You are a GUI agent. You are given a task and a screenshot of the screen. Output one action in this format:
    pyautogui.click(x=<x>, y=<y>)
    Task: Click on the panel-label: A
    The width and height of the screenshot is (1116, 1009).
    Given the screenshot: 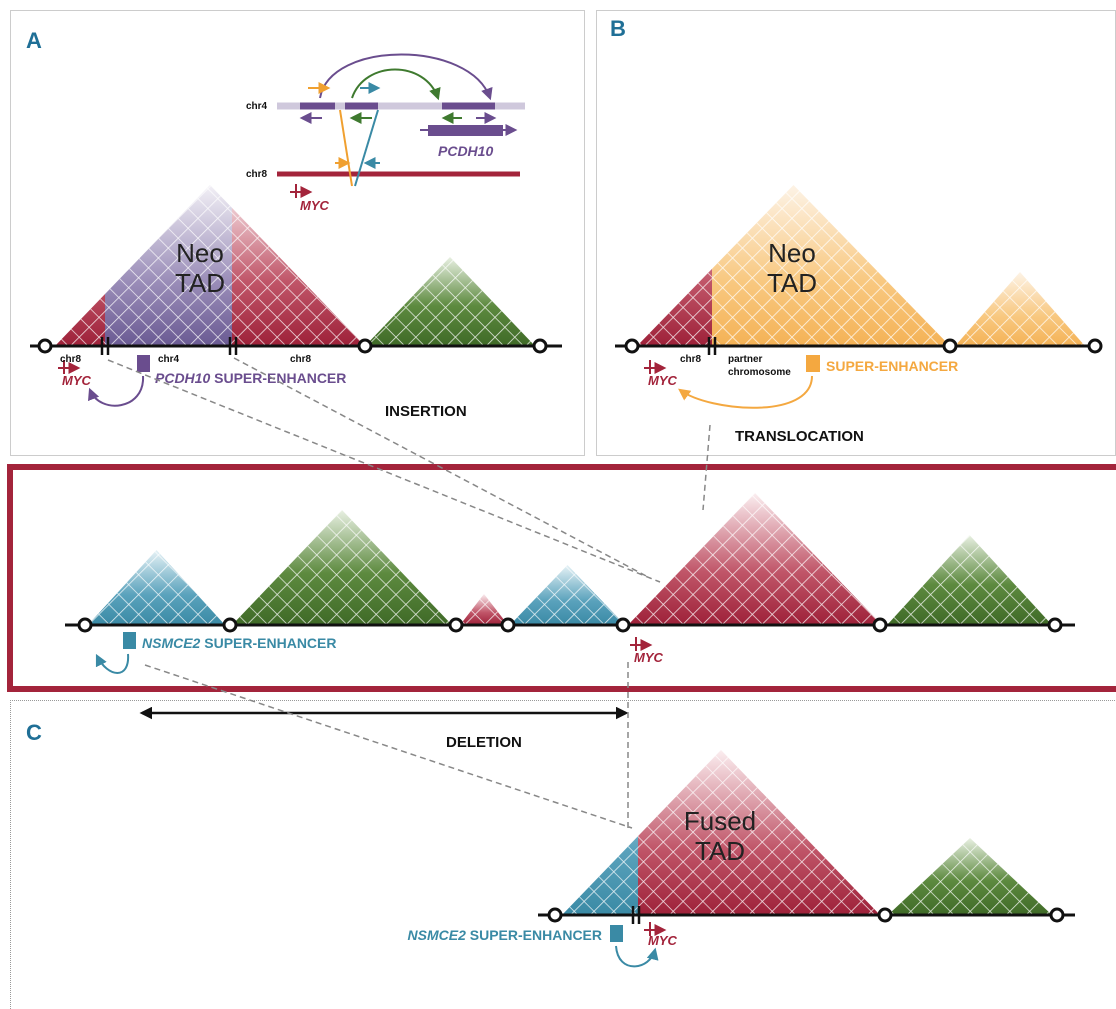 What is the action you would take?
    pyautogui.click(x=34, y=40)
    